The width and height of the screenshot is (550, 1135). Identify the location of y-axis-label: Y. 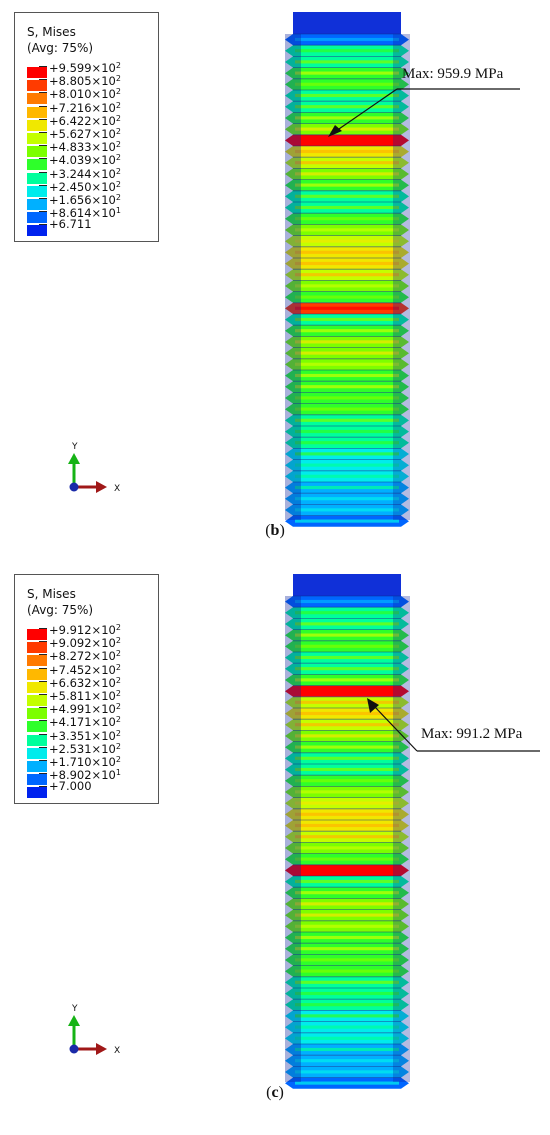
(74, 447).